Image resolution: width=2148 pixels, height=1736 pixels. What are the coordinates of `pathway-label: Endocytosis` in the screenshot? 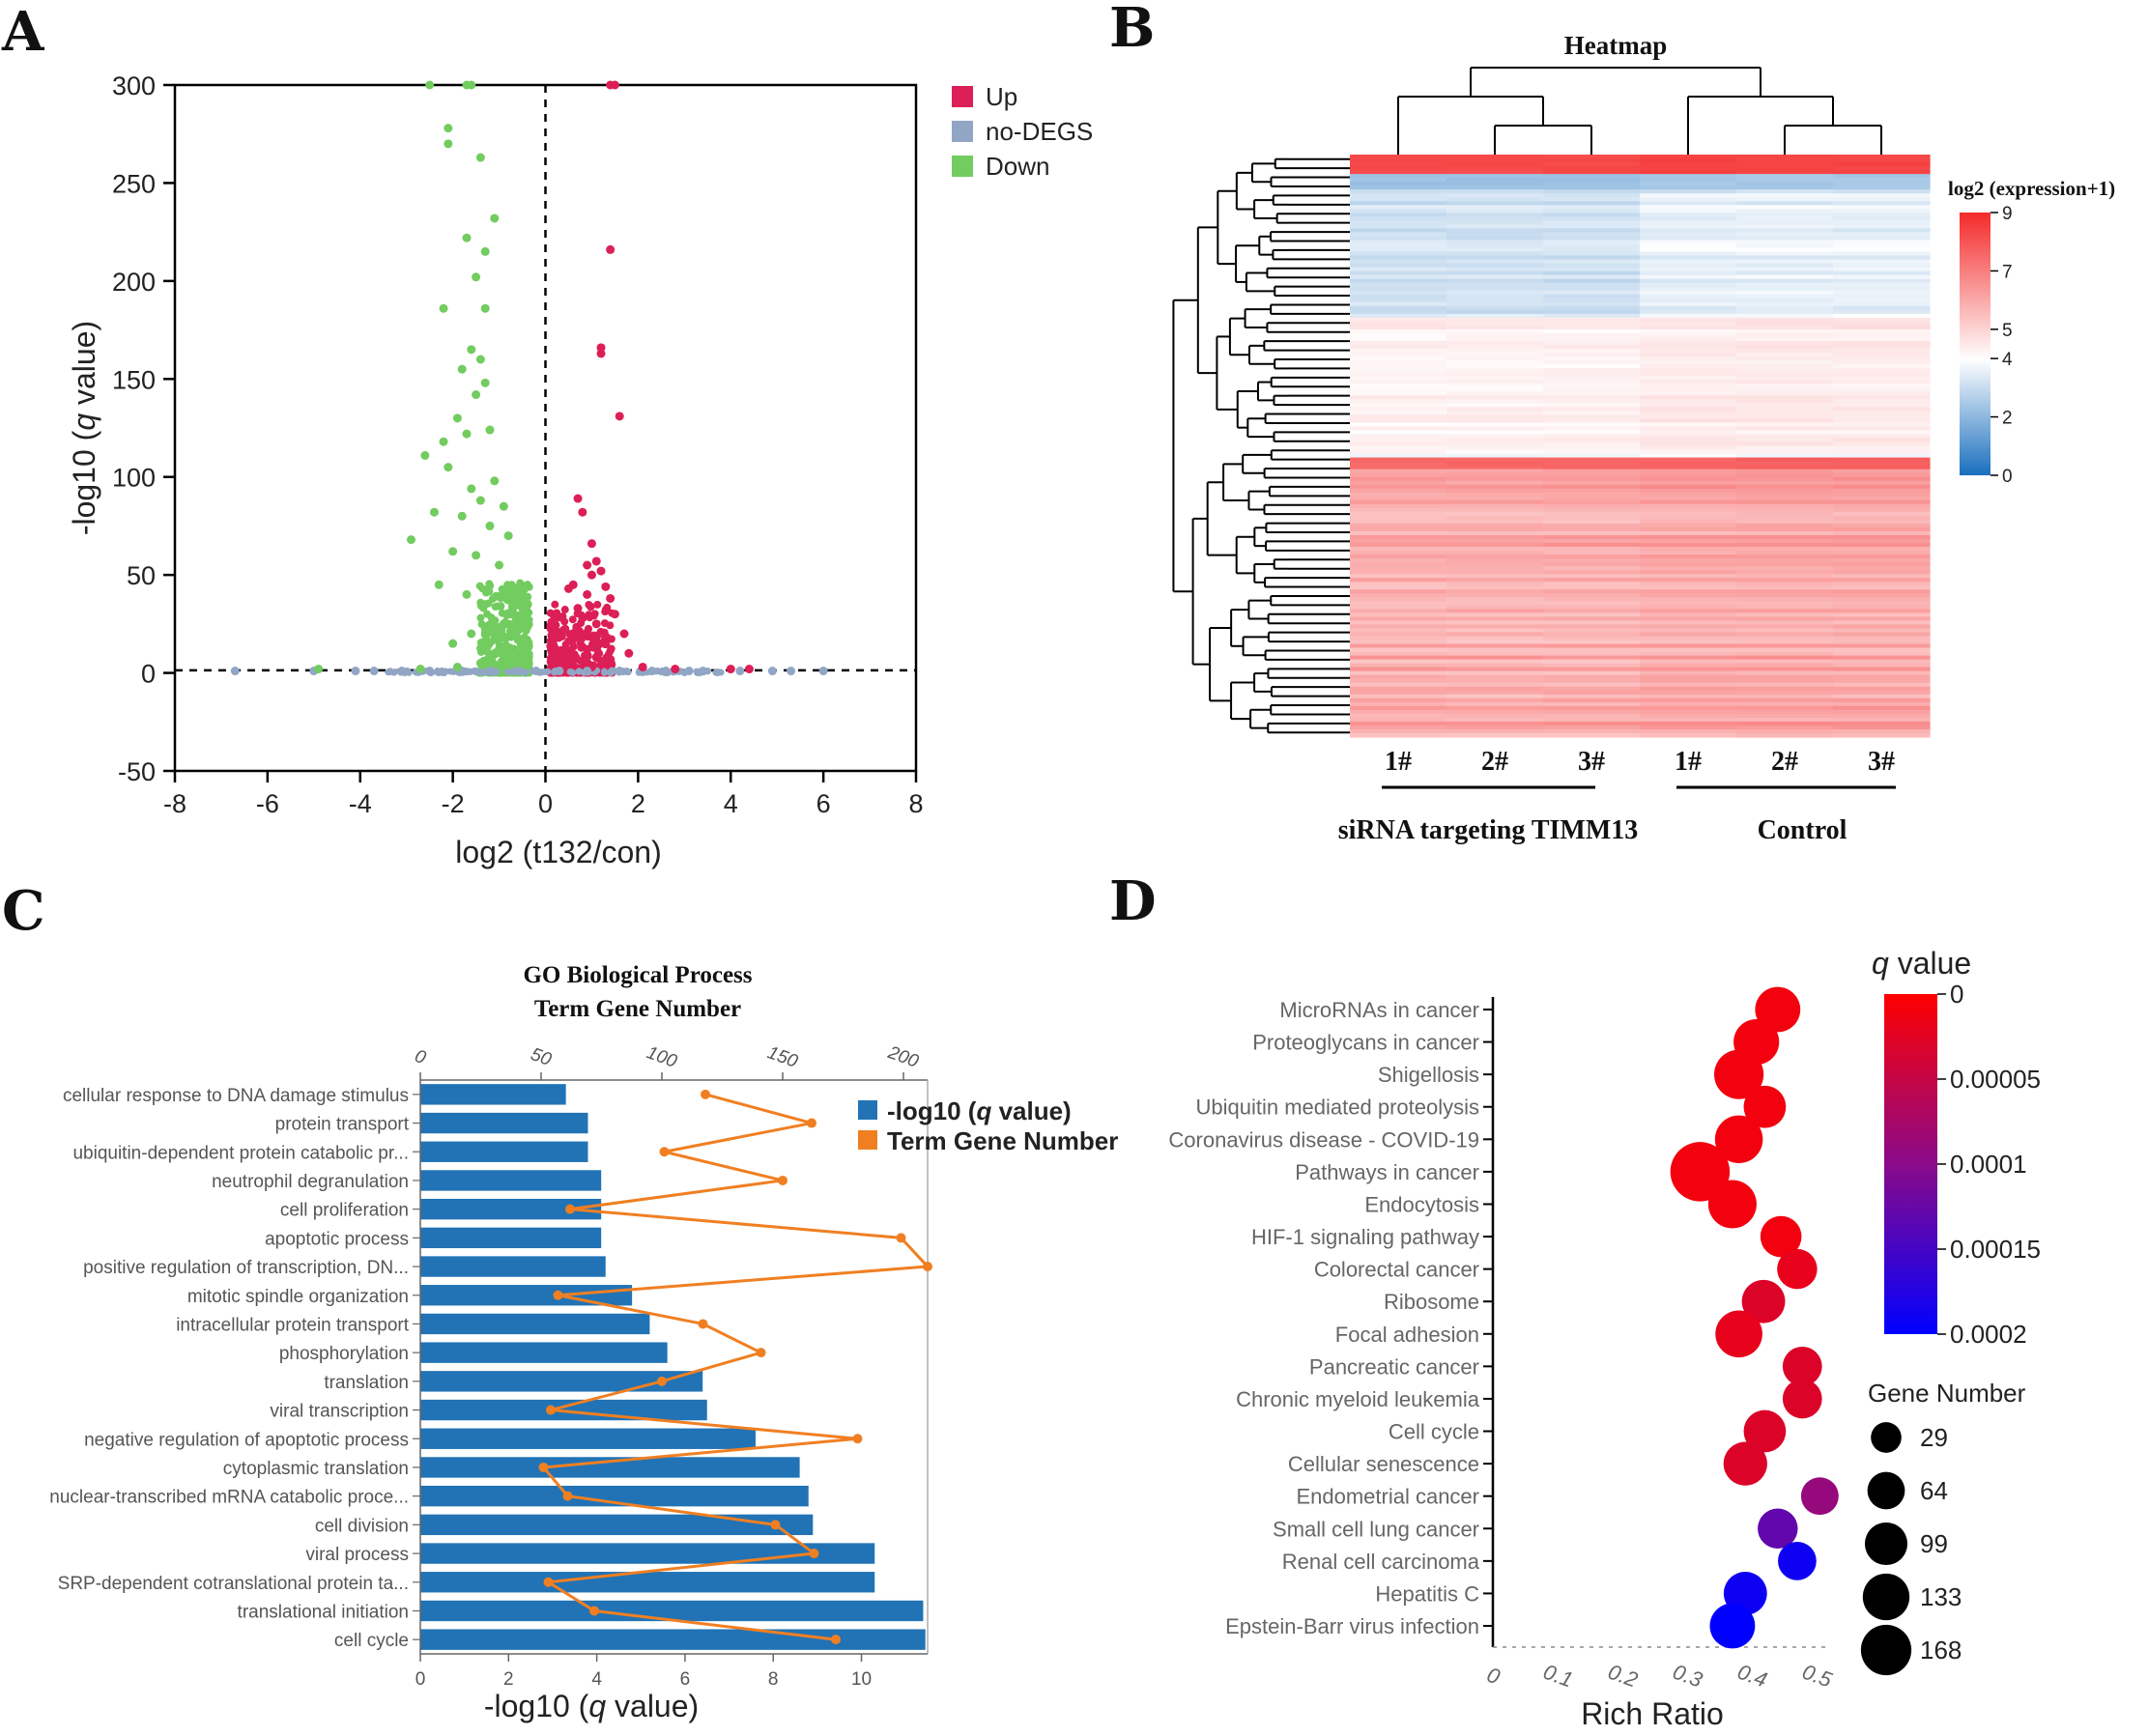 It's located at (1422, 1204).